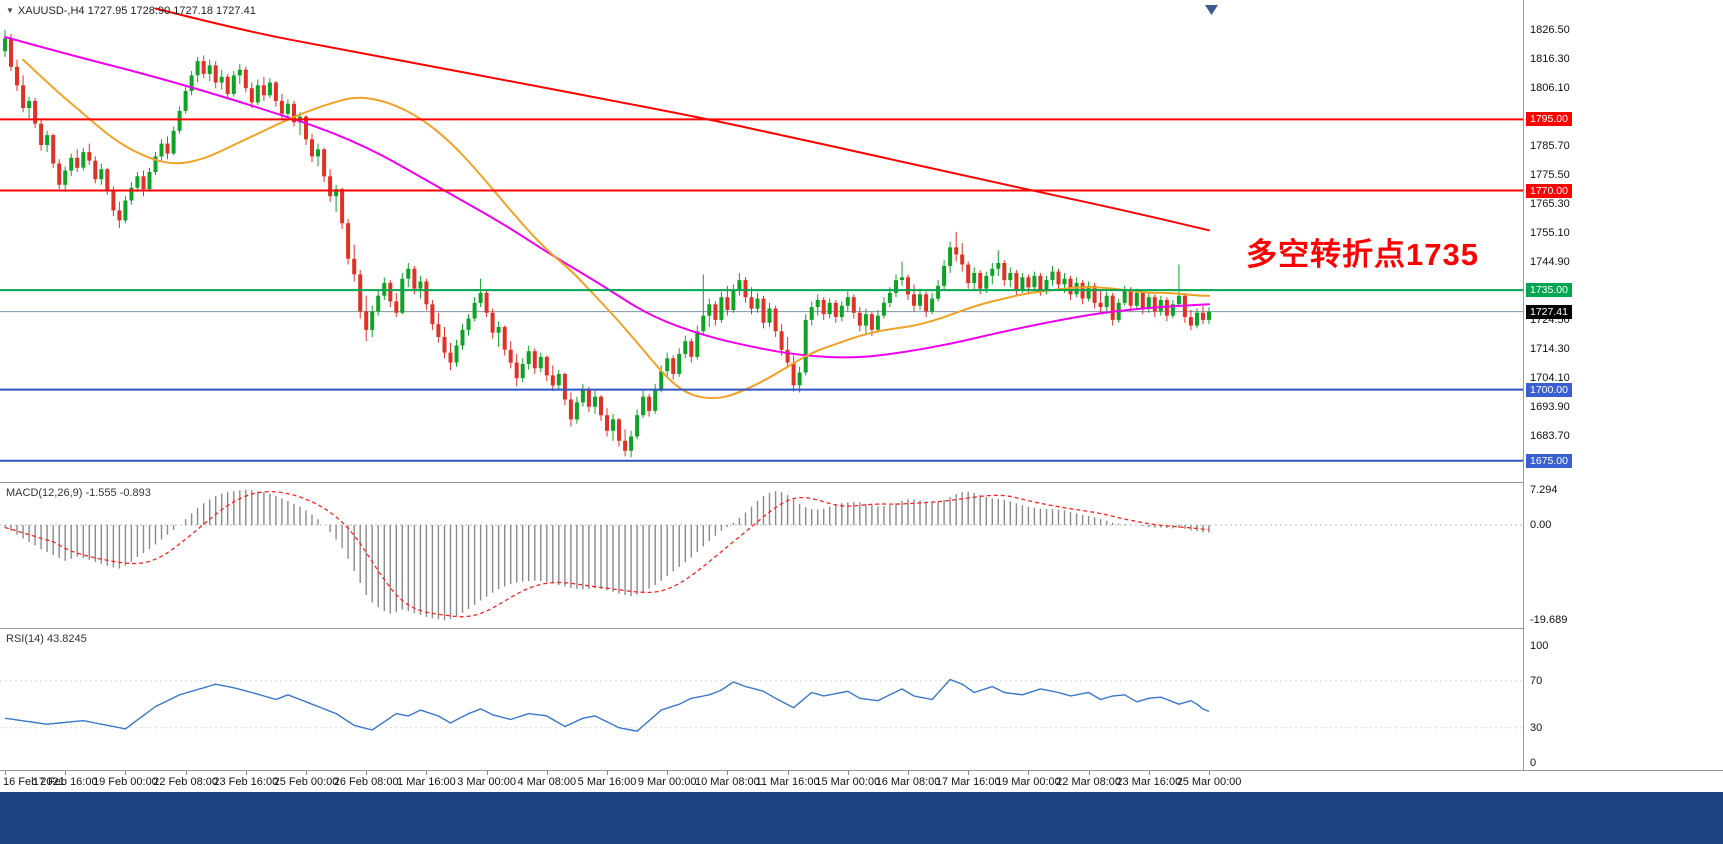 Image resolution: width=1723 pixels, height=844 pixels. I want to click on time-axis-label: 11 Mar 16:00, so click(787, 782).